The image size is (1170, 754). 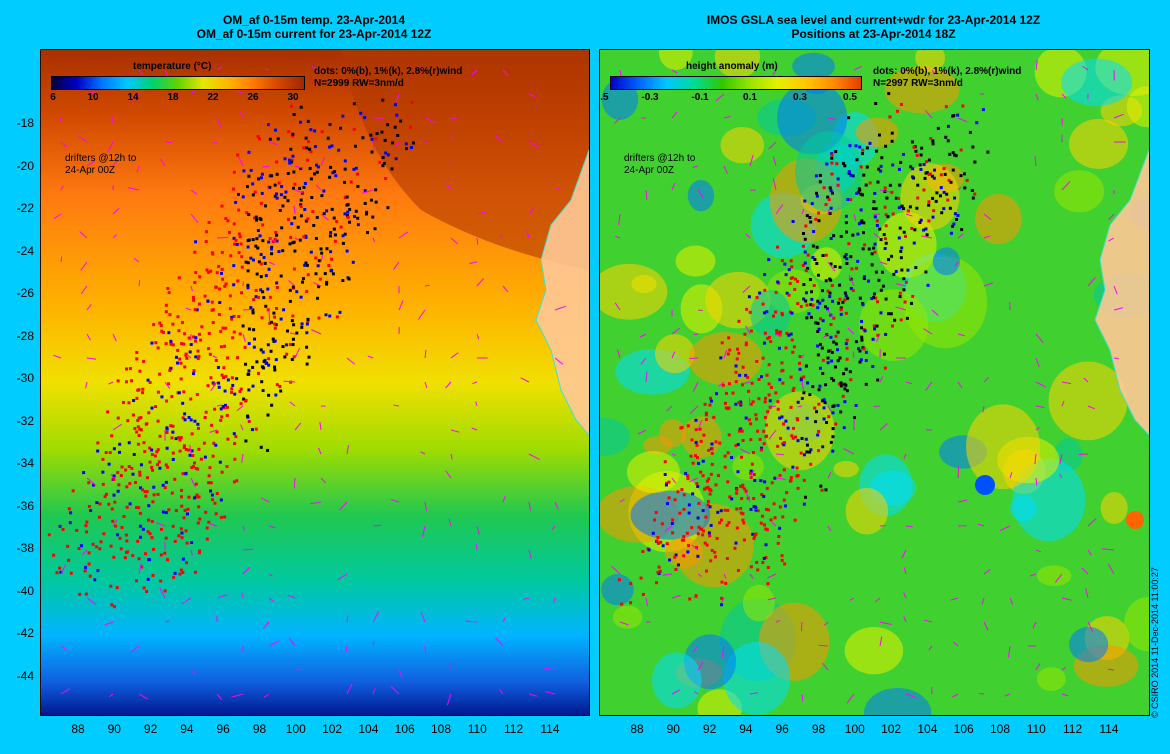 What do you see at coordinates (985, 485) in the screenshot?
I see `low-anomaly-spot` at bounding box center [985, 485].